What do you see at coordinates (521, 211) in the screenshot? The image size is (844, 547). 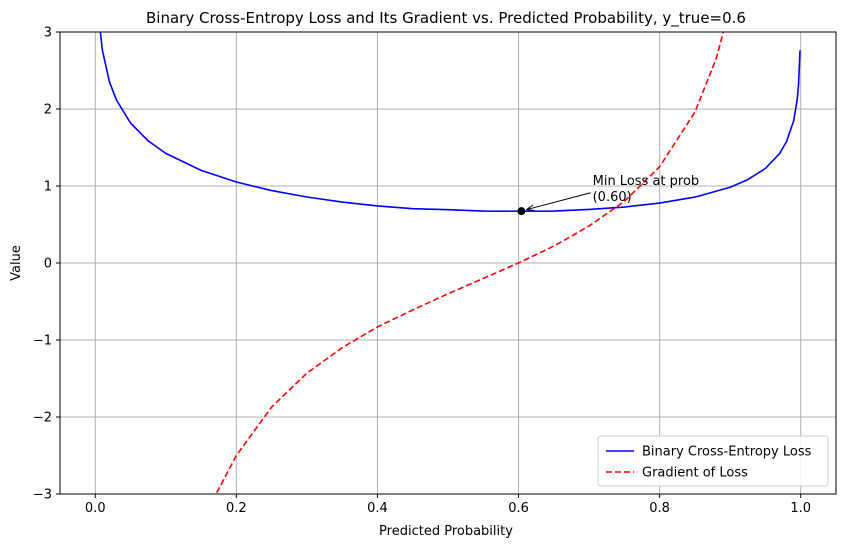 I see `min-loss-marker` at bounding box center [521, 211].